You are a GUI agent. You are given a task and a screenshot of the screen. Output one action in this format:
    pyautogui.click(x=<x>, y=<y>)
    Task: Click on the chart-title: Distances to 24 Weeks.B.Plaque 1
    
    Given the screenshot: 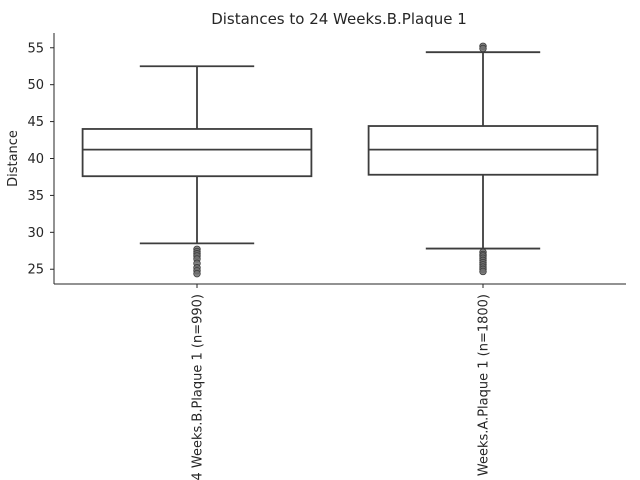 What is the action you would take?
    pyautogui.click(x=339, y=19)
    